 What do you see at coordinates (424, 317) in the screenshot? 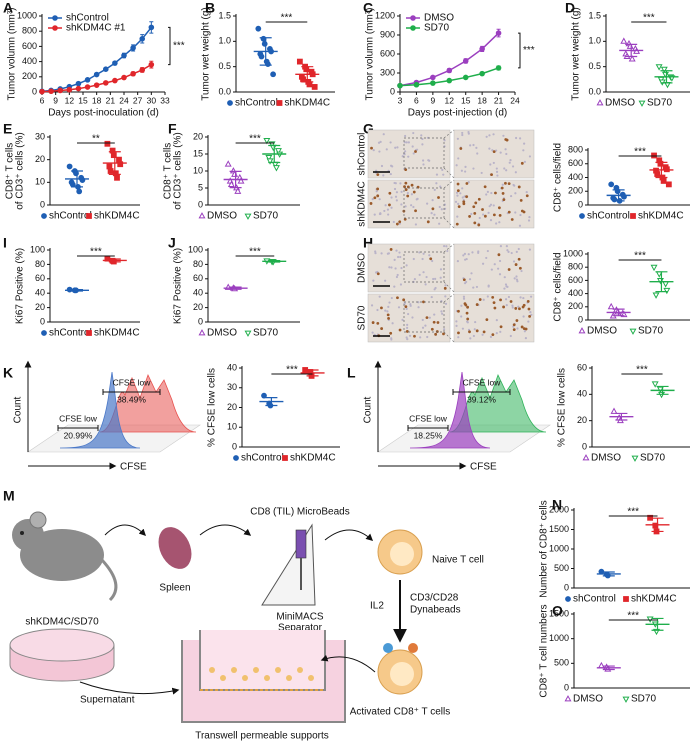
I see `zoom-box` at bounding box center [424, 317].